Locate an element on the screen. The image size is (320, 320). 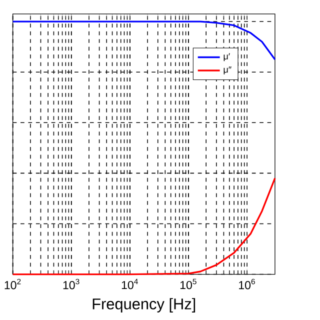
legend-label: μ′ is located at coordinates (227, 57).